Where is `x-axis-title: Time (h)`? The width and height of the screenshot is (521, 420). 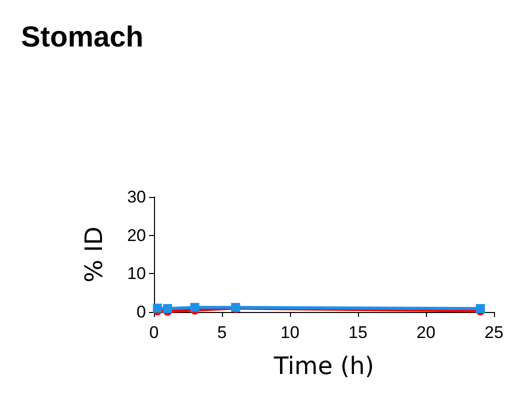
x-axis-title: Time (h) is located at coordinates (323, 366).